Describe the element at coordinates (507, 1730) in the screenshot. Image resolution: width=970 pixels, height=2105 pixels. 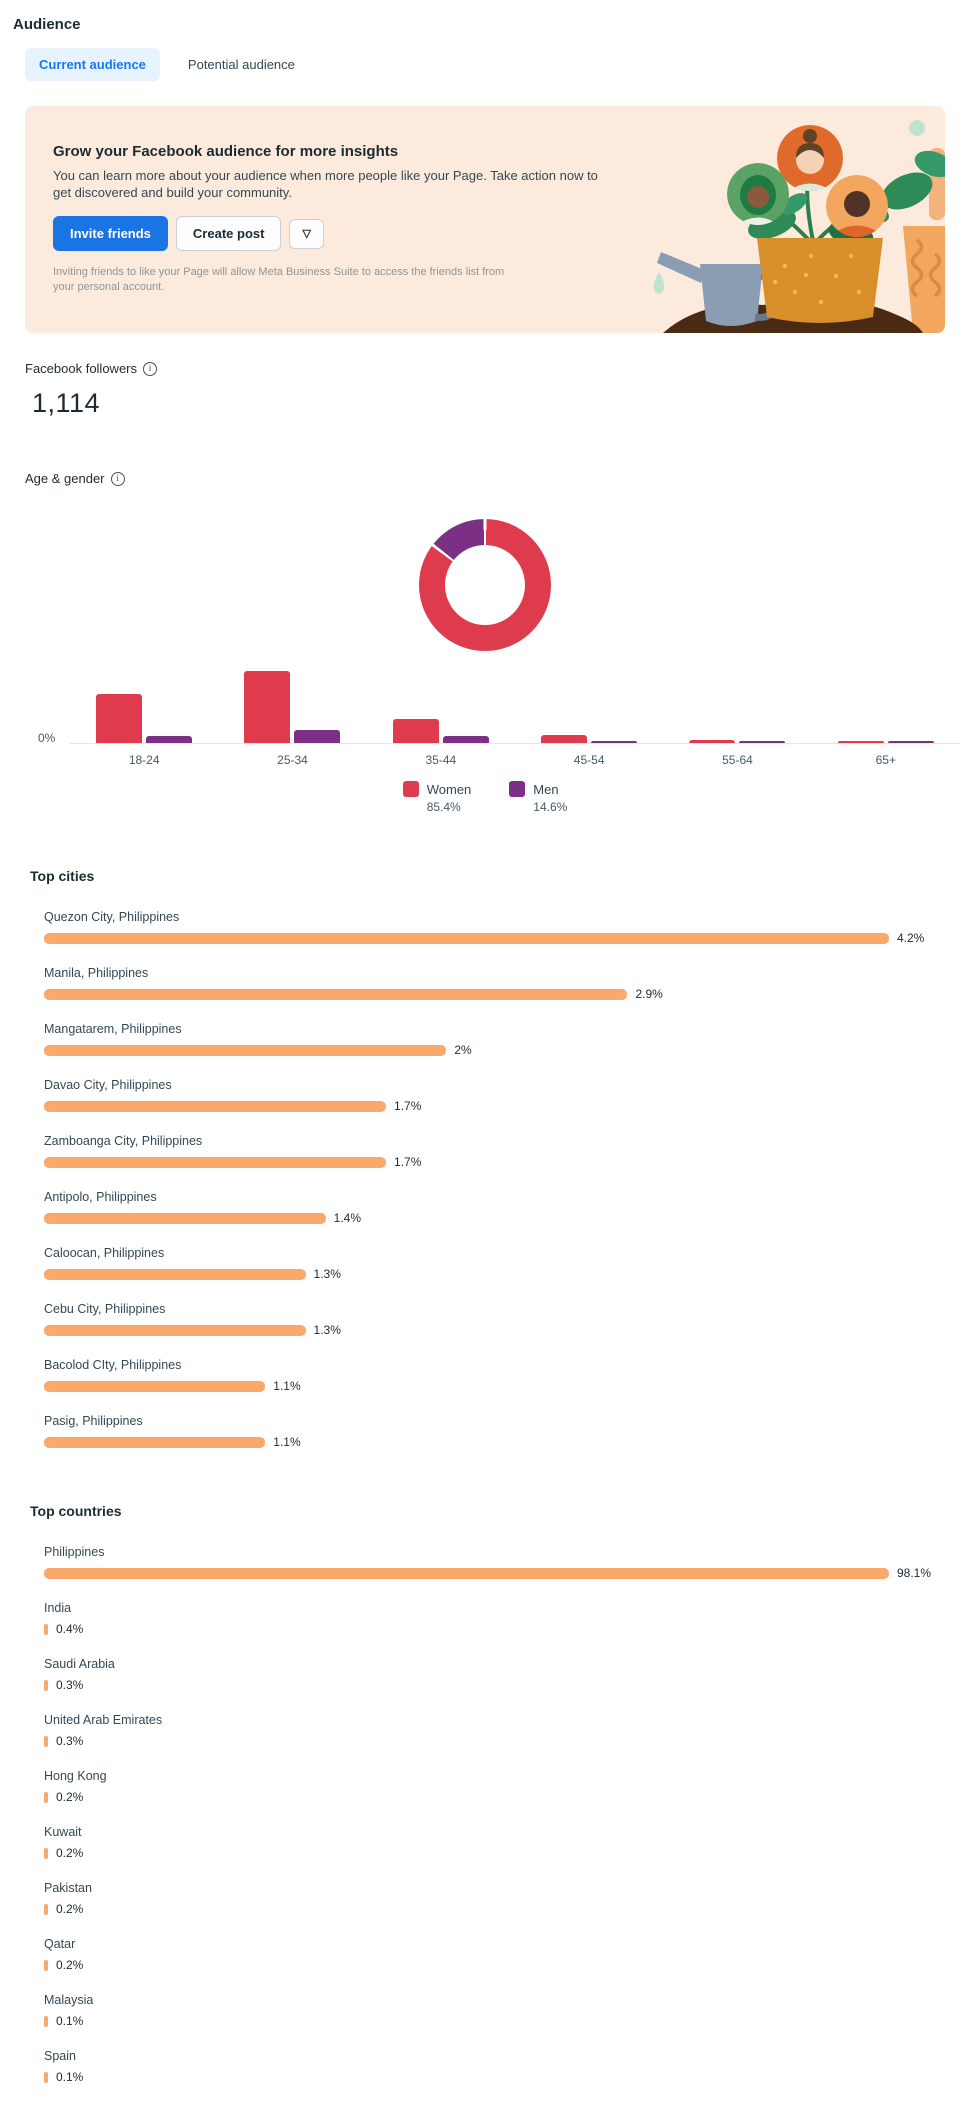
I see `country-row: United Arab Emirates 0.3%` at that location.